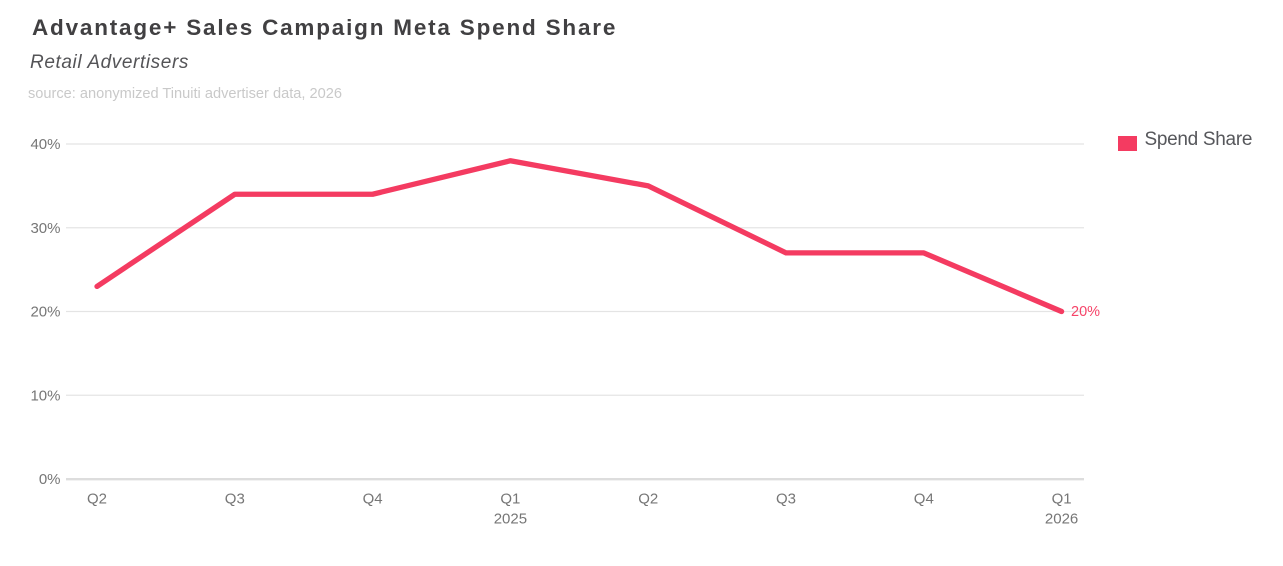 Image resolution: width=1283 pixels, height=566 pixels. What do you see at coordinates (45, 144) in the screenshot?
I see `svg-text: 40%` at bounding box center [45, 144].